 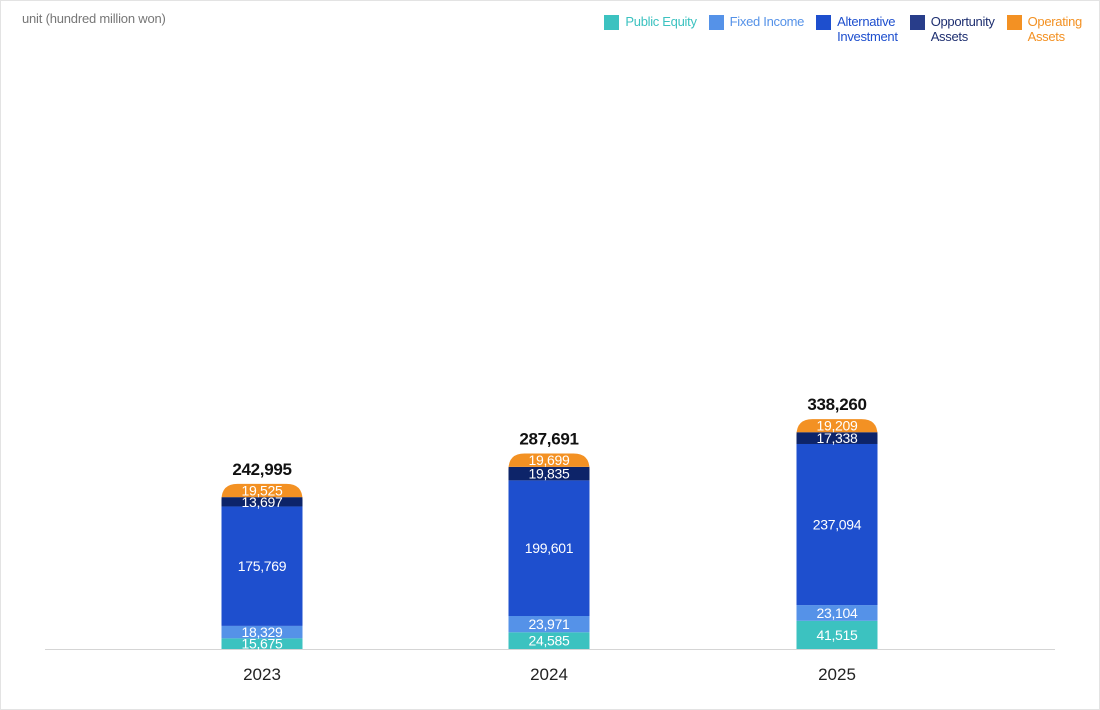 I want to click on bar-value-label: 23,971, so click(x=549, y=624).